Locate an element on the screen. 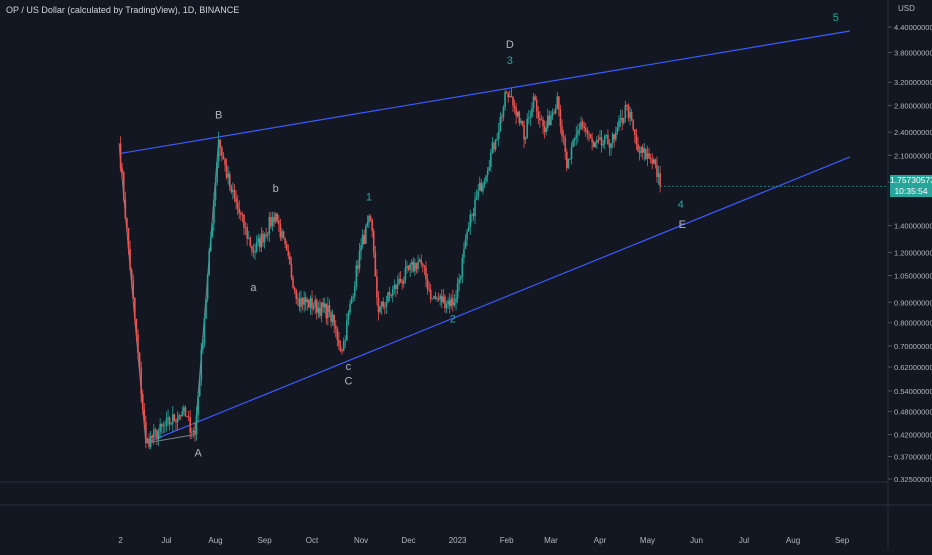  time-tick-label: 2023 is located at coordinates (458, 540).